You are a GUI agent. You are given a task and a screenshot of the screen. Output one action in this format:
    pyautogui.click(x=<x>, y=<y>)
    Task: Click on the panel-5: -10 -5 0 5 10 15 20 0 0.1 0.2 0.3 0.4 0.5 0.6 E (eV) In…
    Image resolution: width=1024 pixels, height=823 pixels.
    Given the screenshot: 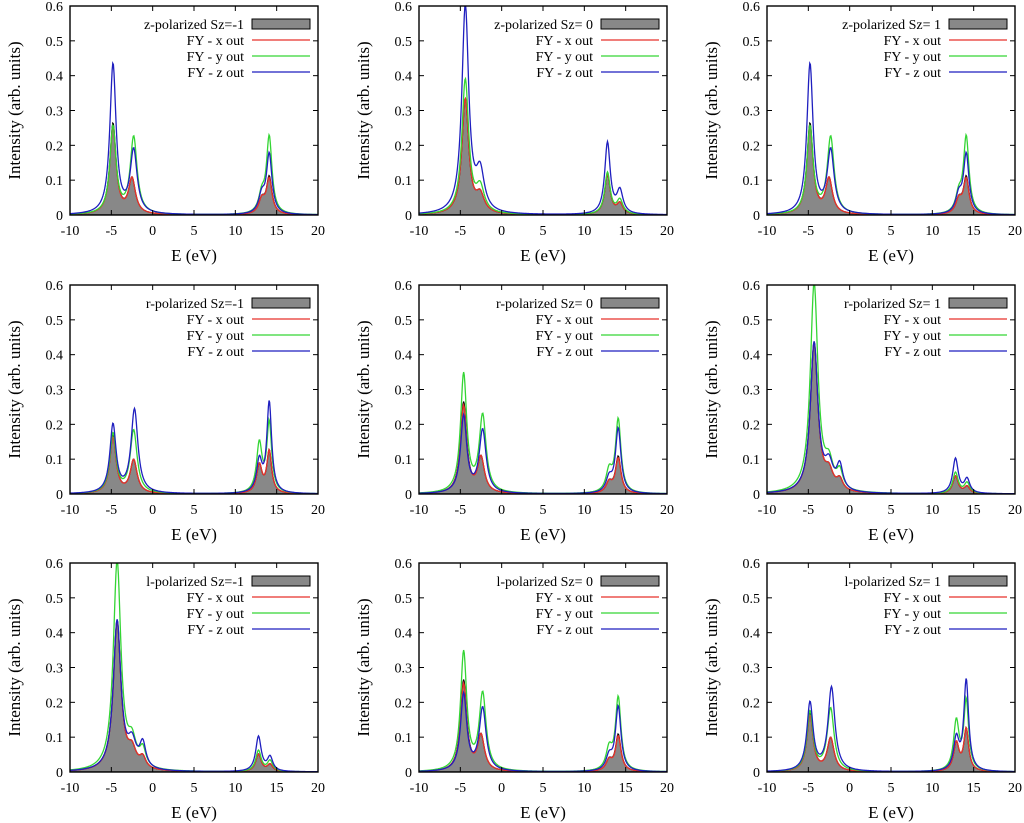 What is the action you would take?
    pyautogui.click(x=514, y=411)
    